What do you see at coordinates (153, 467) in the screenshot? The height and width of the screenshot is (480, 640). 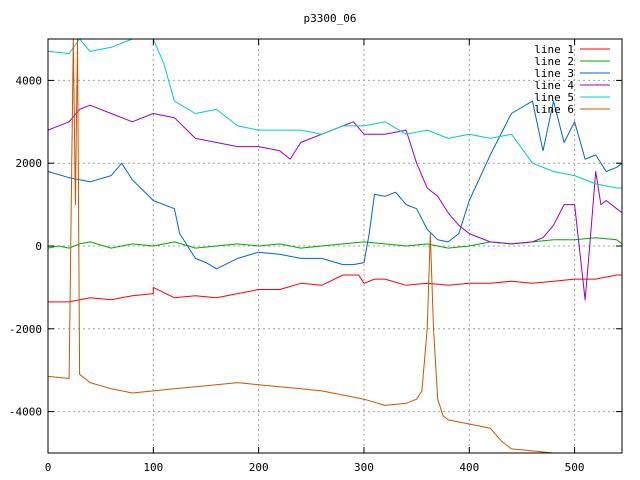 I see `x-tick-label: 100` at bounding box center [153, 467].